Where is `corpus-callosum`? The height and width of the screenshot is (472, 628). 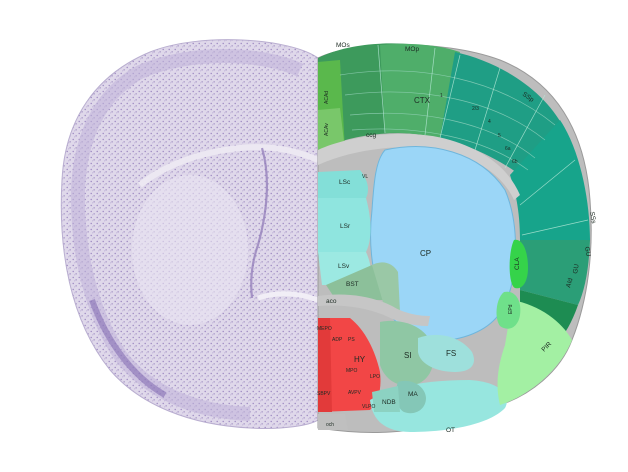 corpus-callosum is located at coordinates (419, 166).